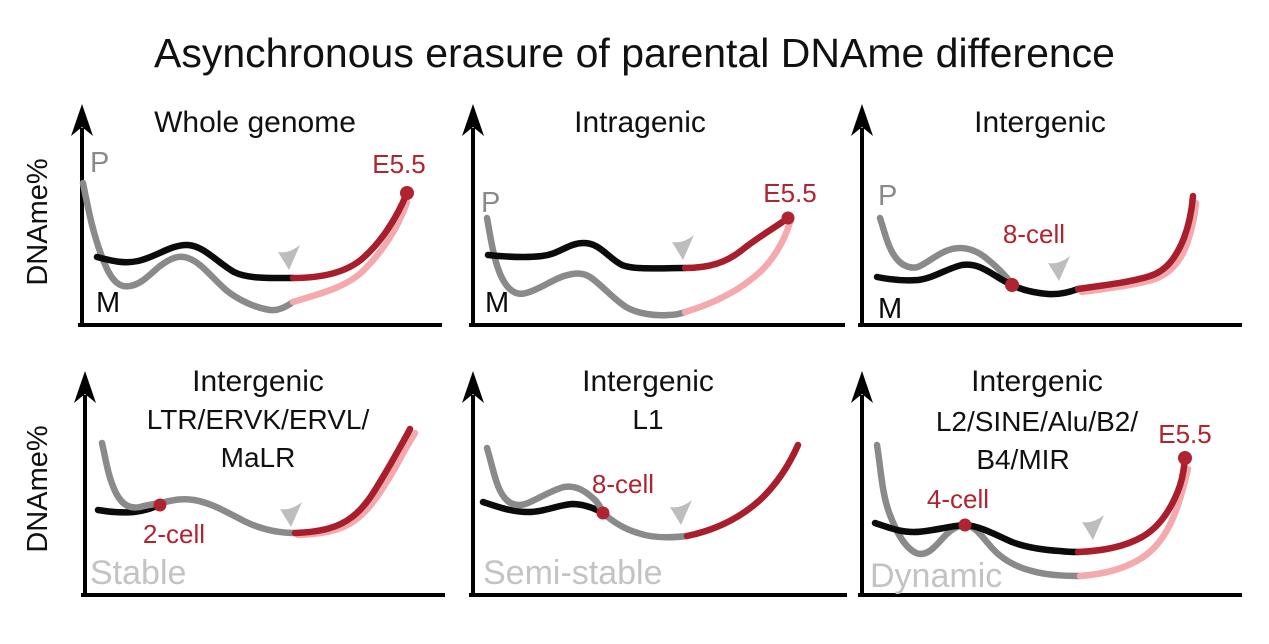 The image size is (1269, 644). I want to click on stability-watermark: Stable, so click(138, 573).